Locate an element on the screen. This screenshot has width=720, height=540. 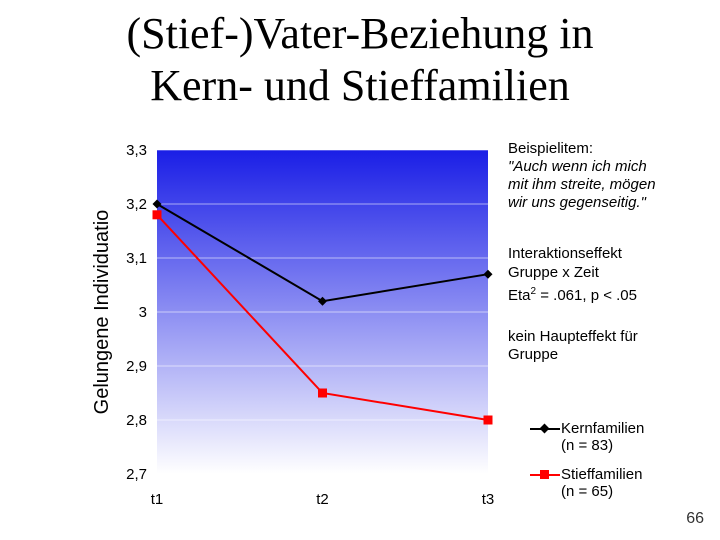
legend-label-kernfamilien: Kernfamilien (n = 83) is located at coordinates (602, 437).